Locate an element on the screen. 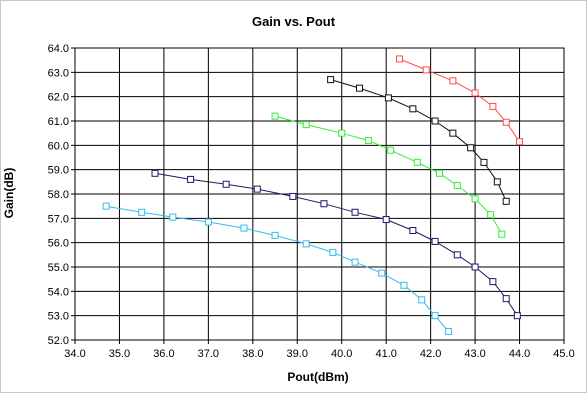 This screenshot has height=393, width=587. x-tick-label: 35.0 is located at coordinates (119, 354).